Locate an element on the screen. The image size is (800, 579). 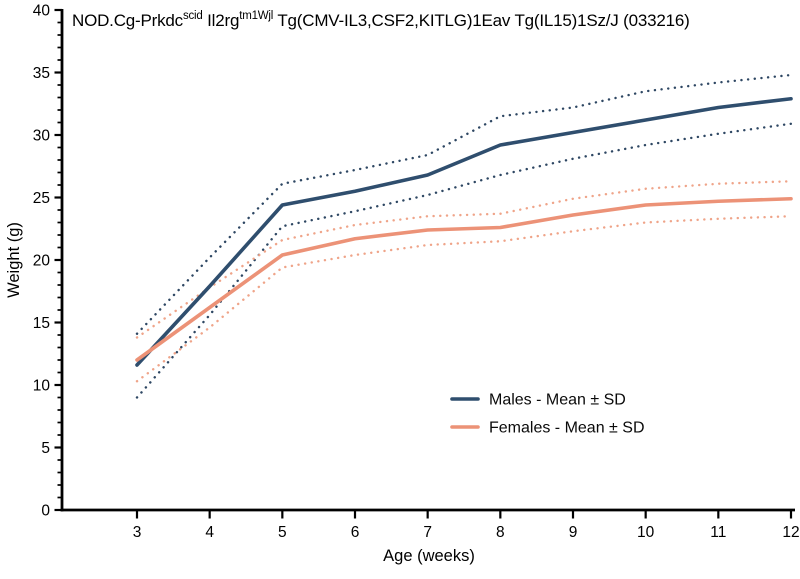
x-tick-label: 12 is located at coordinates (790, 532).